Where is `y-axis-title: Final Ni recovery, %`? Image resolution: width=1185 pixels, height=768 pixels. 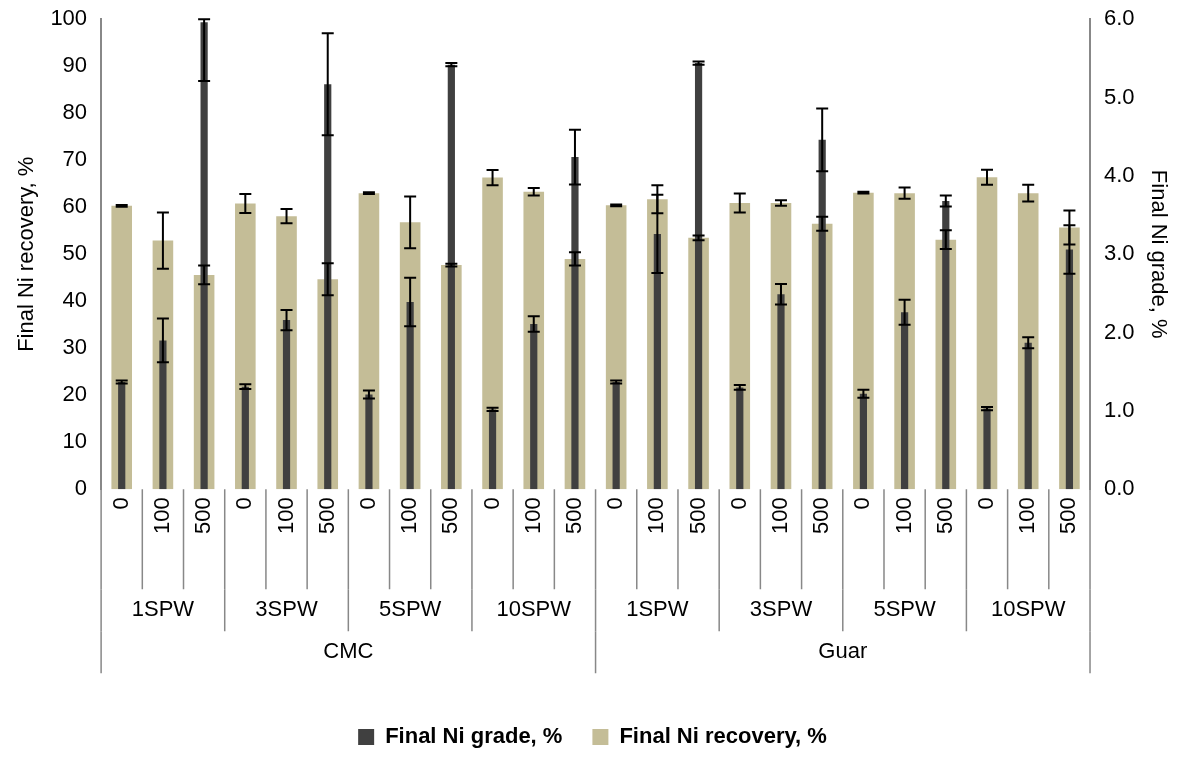 y-axis-title: Final Ni recovery, % is located at coordinates (26, 254).